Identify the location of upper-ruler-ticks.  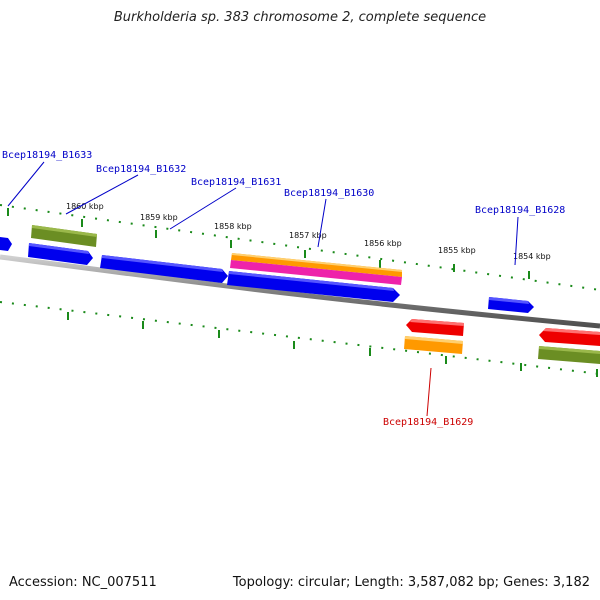
(268, 243).